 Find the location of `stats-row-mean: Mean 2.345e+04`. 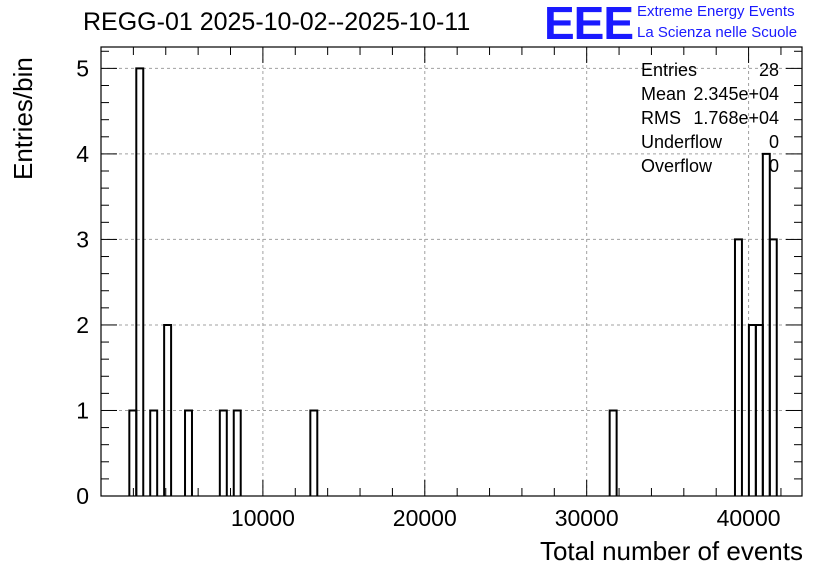

stats-row-mean: Mean 2.345e+04 is located at coordinates (710, 94).